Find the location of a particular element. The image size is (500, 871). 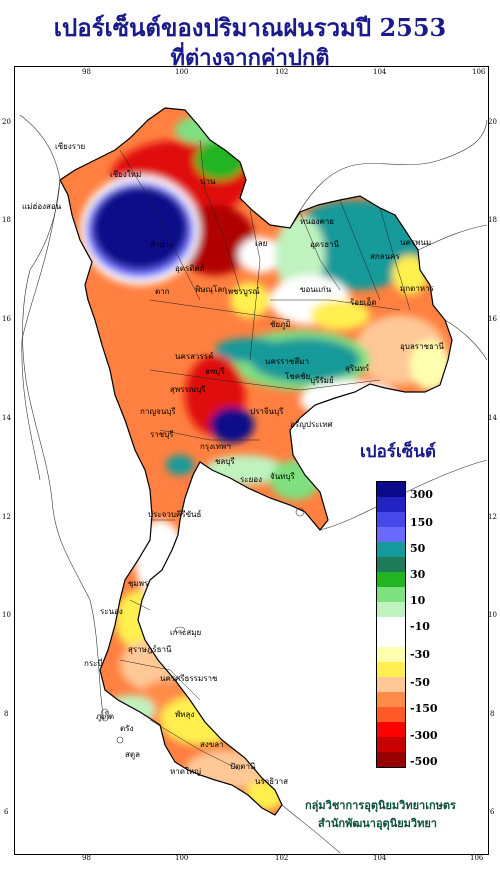

lon-tick-top-104: 104 is located at coordinates (380, 72).